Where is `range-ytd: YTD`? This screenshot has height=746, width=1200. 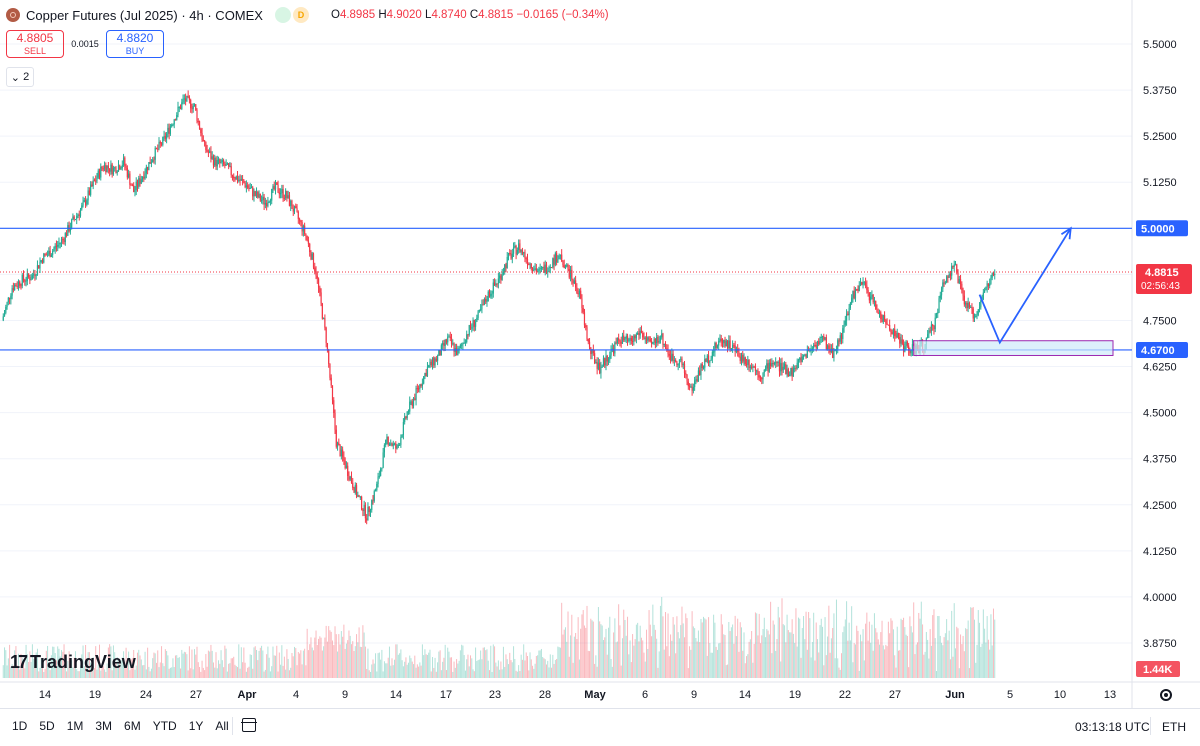 range-ytd: YTD is located at coordinates (164, 726).